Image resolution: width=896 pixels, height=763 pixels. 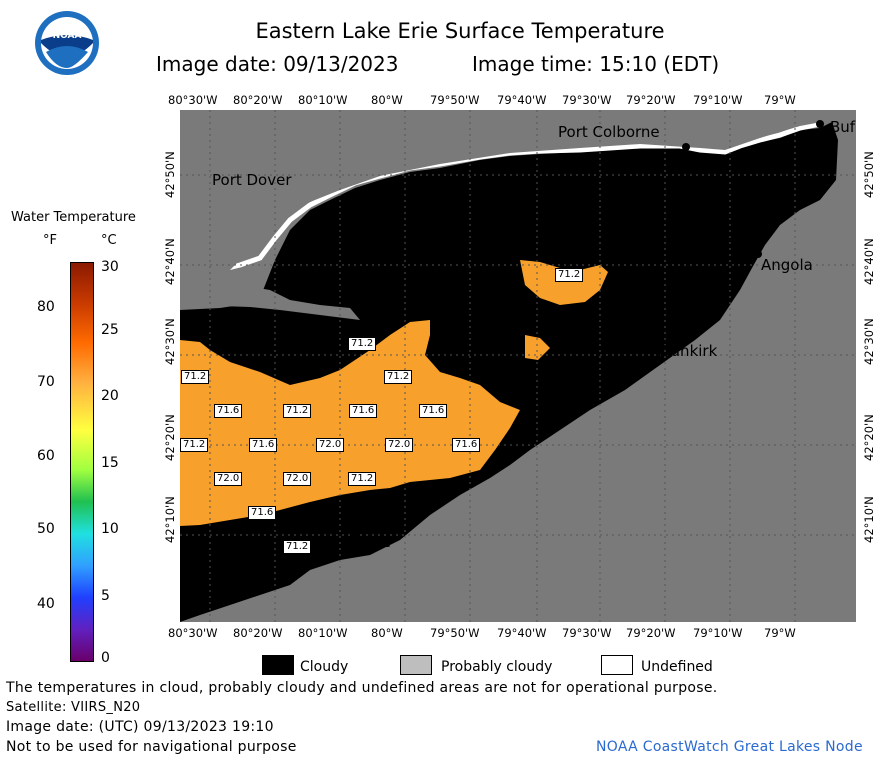 What do you see at coordinates (718, 100) in the screenshot?
I see `lon-label-top-8: 79°10'W` at bounding box center [718, 100].